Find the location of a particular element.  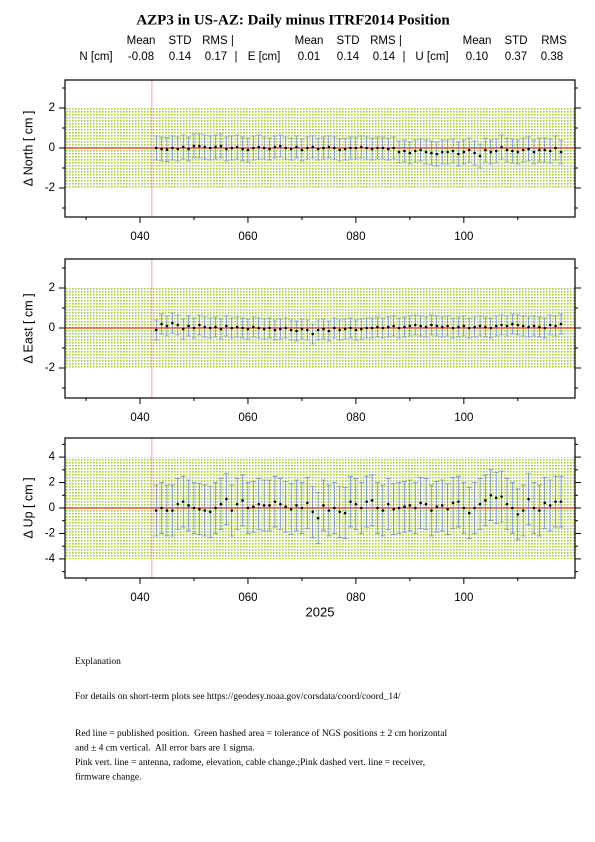

stats-header: STD is located at coordinates (516, 41).